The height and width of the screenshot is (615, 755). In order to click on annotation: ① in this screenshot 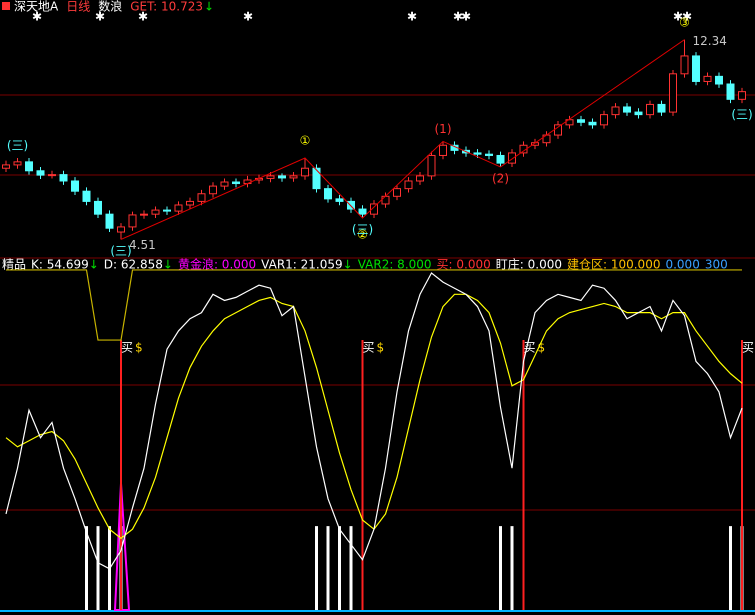, I will do `click(305, 141)`.